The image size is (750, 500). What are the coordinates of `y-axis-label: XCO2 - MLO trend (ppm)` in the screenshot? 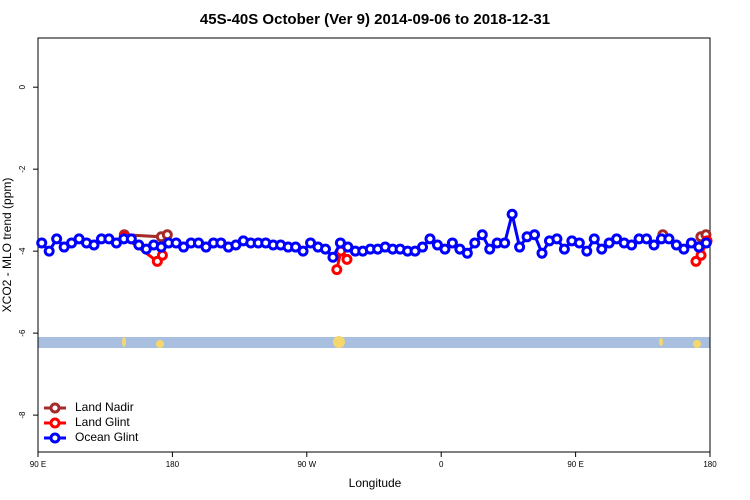 It's located at (7, 245).